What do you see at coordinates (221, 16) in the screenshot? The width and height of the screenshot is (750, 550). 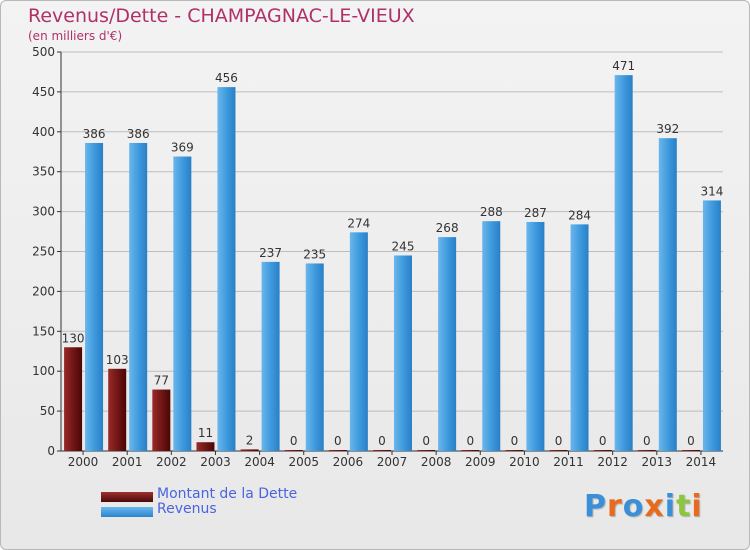 I see `chart-title: Revenus/Dette - CHAMPAGNAC-LE-VIEUX` at bounding box center [221, 16].